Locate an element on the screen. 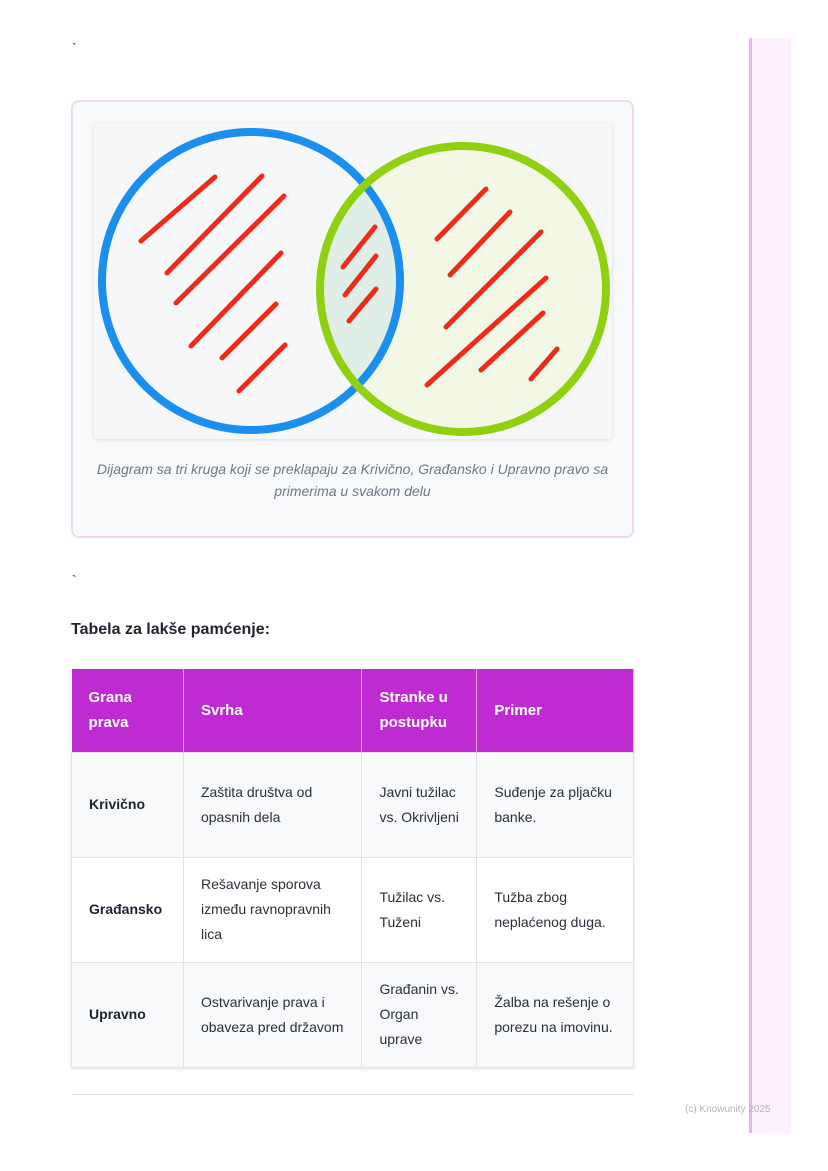  right-circle is located at coordinates (463, 289).